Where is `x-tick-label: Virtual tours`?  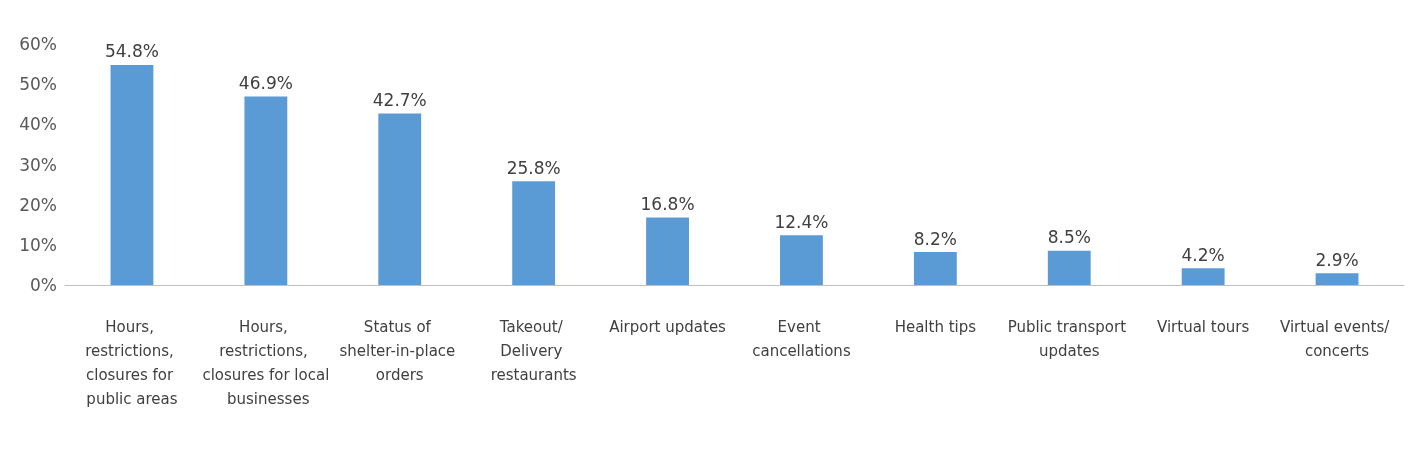 x-tick-label: Virtual tours is located at coordinates (1203, 327).